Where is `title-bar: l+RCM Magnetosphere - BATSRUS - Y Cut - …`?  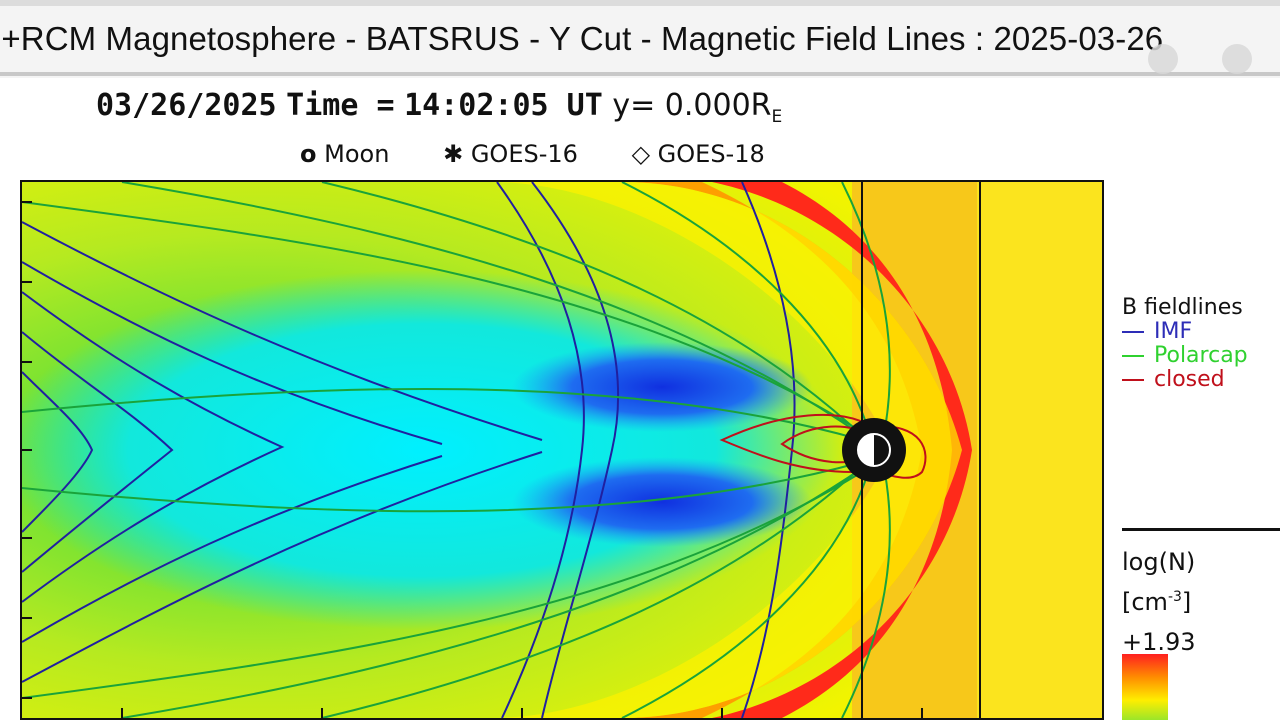 title-bar: l+RCM Magnetosphere - BATSRUS - Y Cut - … is located at coordinates (640, 39).